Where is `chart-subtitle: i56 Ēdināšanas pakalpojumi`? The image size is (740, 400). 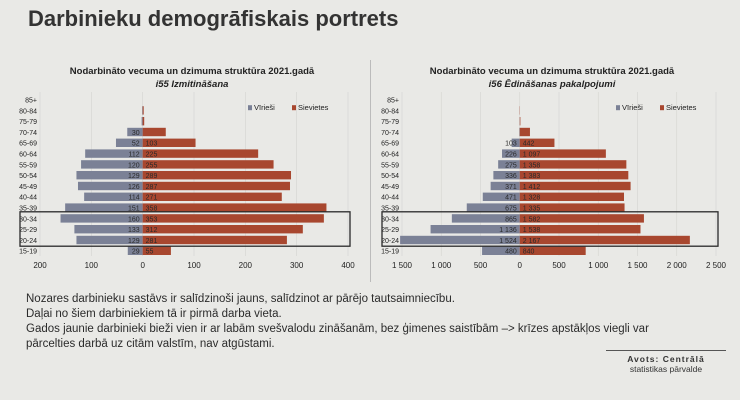 chart-subtitle: i56 Ēdināšanas pakalpojumi is located at coordinates (552, 84).